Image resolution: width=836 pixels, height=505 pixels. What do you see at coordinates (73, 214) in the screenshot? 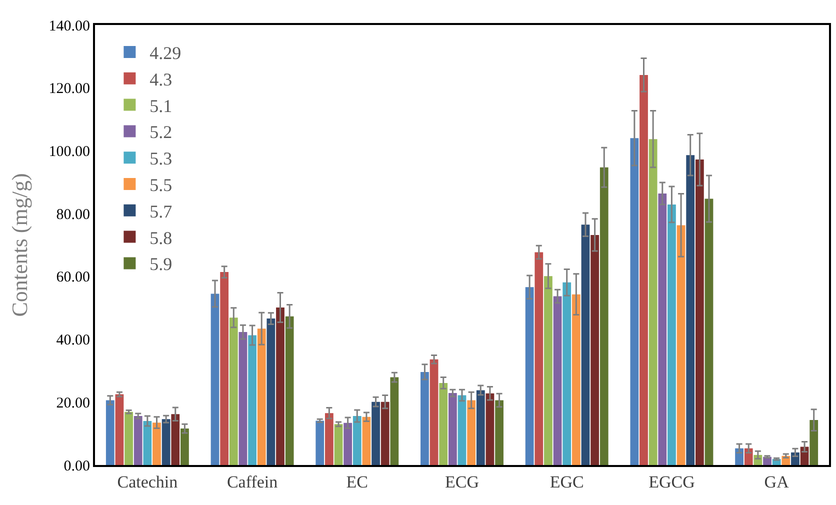
I see `y-tick-label: 80.00` at bounding box center [73, 214].